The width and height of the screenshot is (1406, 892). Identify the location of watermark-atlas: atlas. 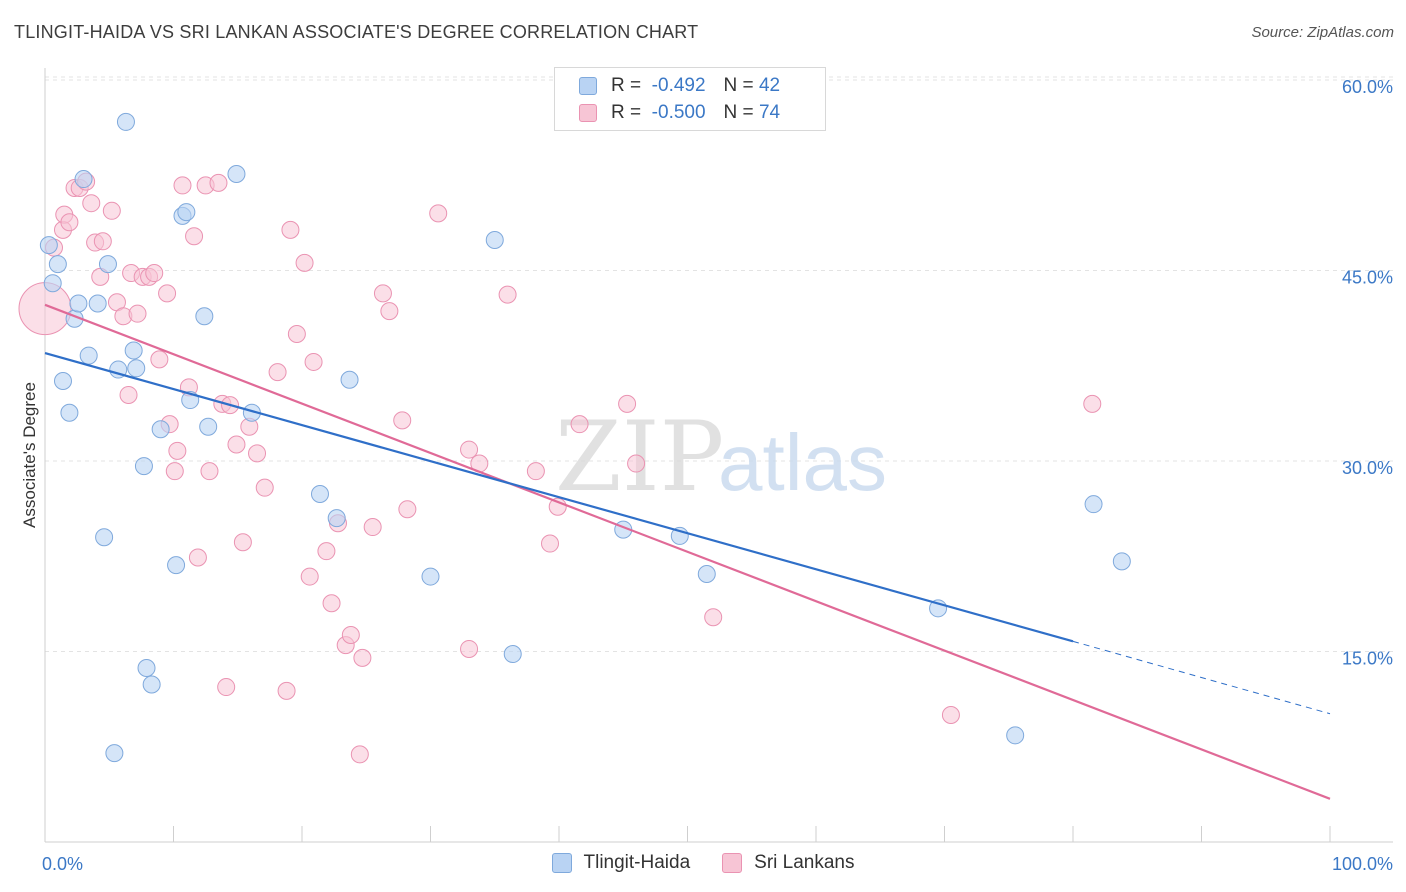
(802, 462).